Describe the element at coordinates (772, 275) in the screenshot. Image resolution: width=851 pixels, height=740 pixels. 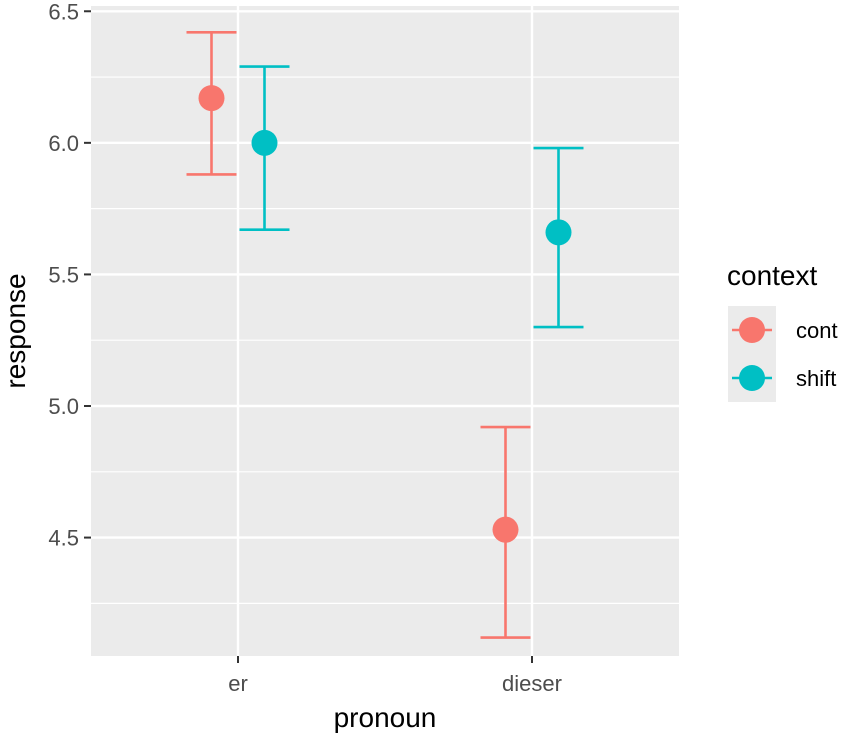
I see `legend-title: context` at that location.